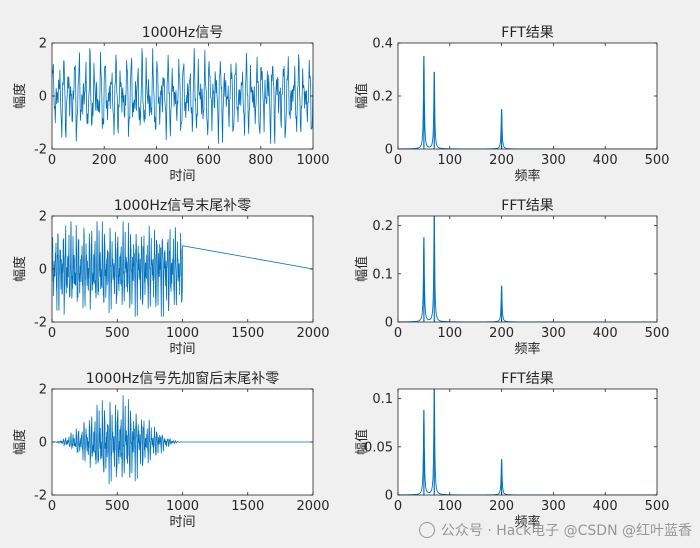 The width and height of the screenshot is (700, 548). What do you see at coordinates (208, 160) in the screenshot?
I see `x-tick-label: 600` at bounding box center [208, 160].